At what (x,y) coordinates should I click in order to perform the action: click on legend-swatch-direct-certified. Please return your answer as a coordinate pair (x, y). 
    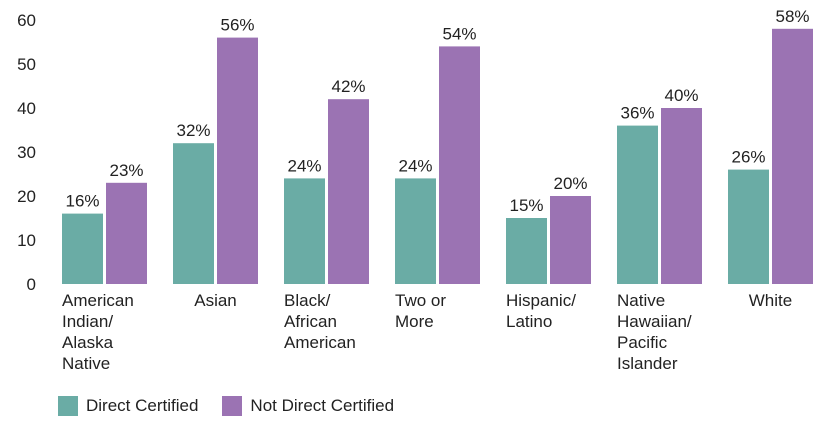
    Looking at the image, I should click on (68, 406).